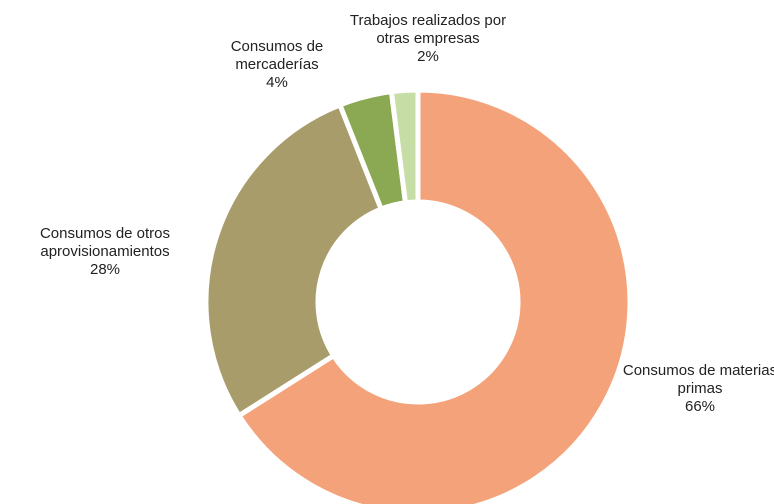 This screenshot has height=504, width=774. What do you see at coordinates (428, 29) in the screenshot?
I see `category-name: Trabajos realizados por otras empresas` at bounding box center [428, 29].